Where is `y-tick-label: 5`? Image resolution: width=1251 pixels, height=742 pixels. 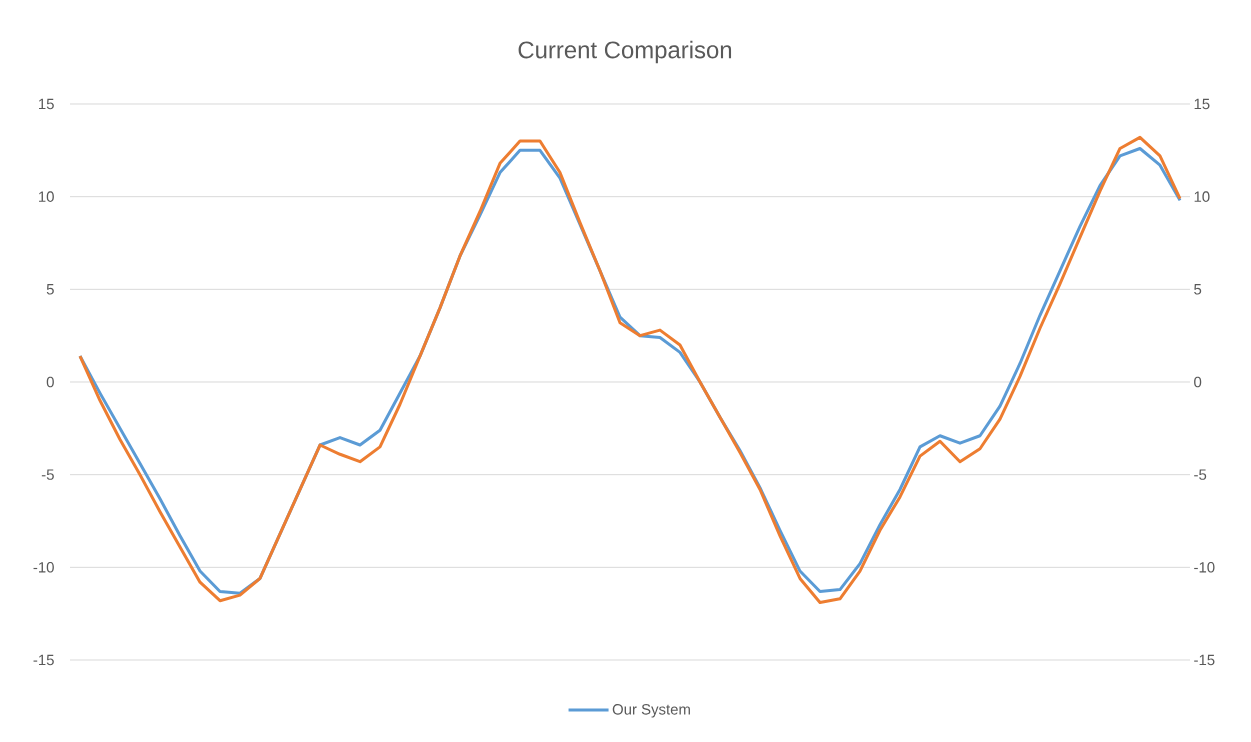
y-tick-label: 5 is located at coordinates (50, 289).